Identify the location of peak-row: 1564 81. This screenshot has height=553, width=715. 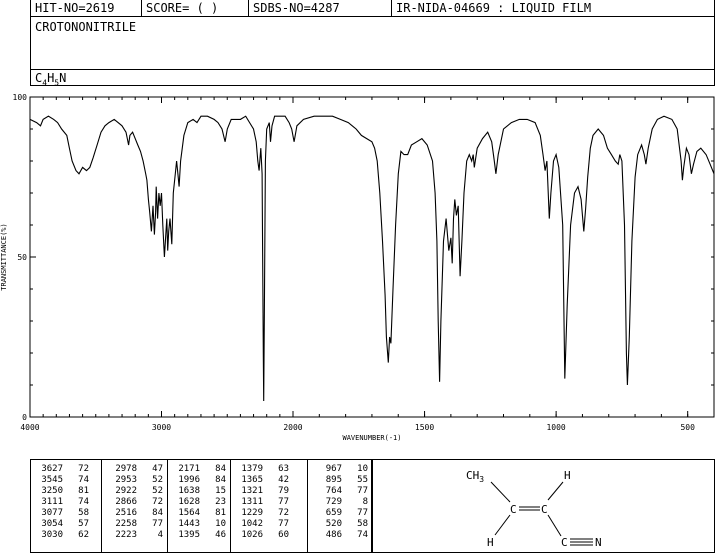
(199, 513).